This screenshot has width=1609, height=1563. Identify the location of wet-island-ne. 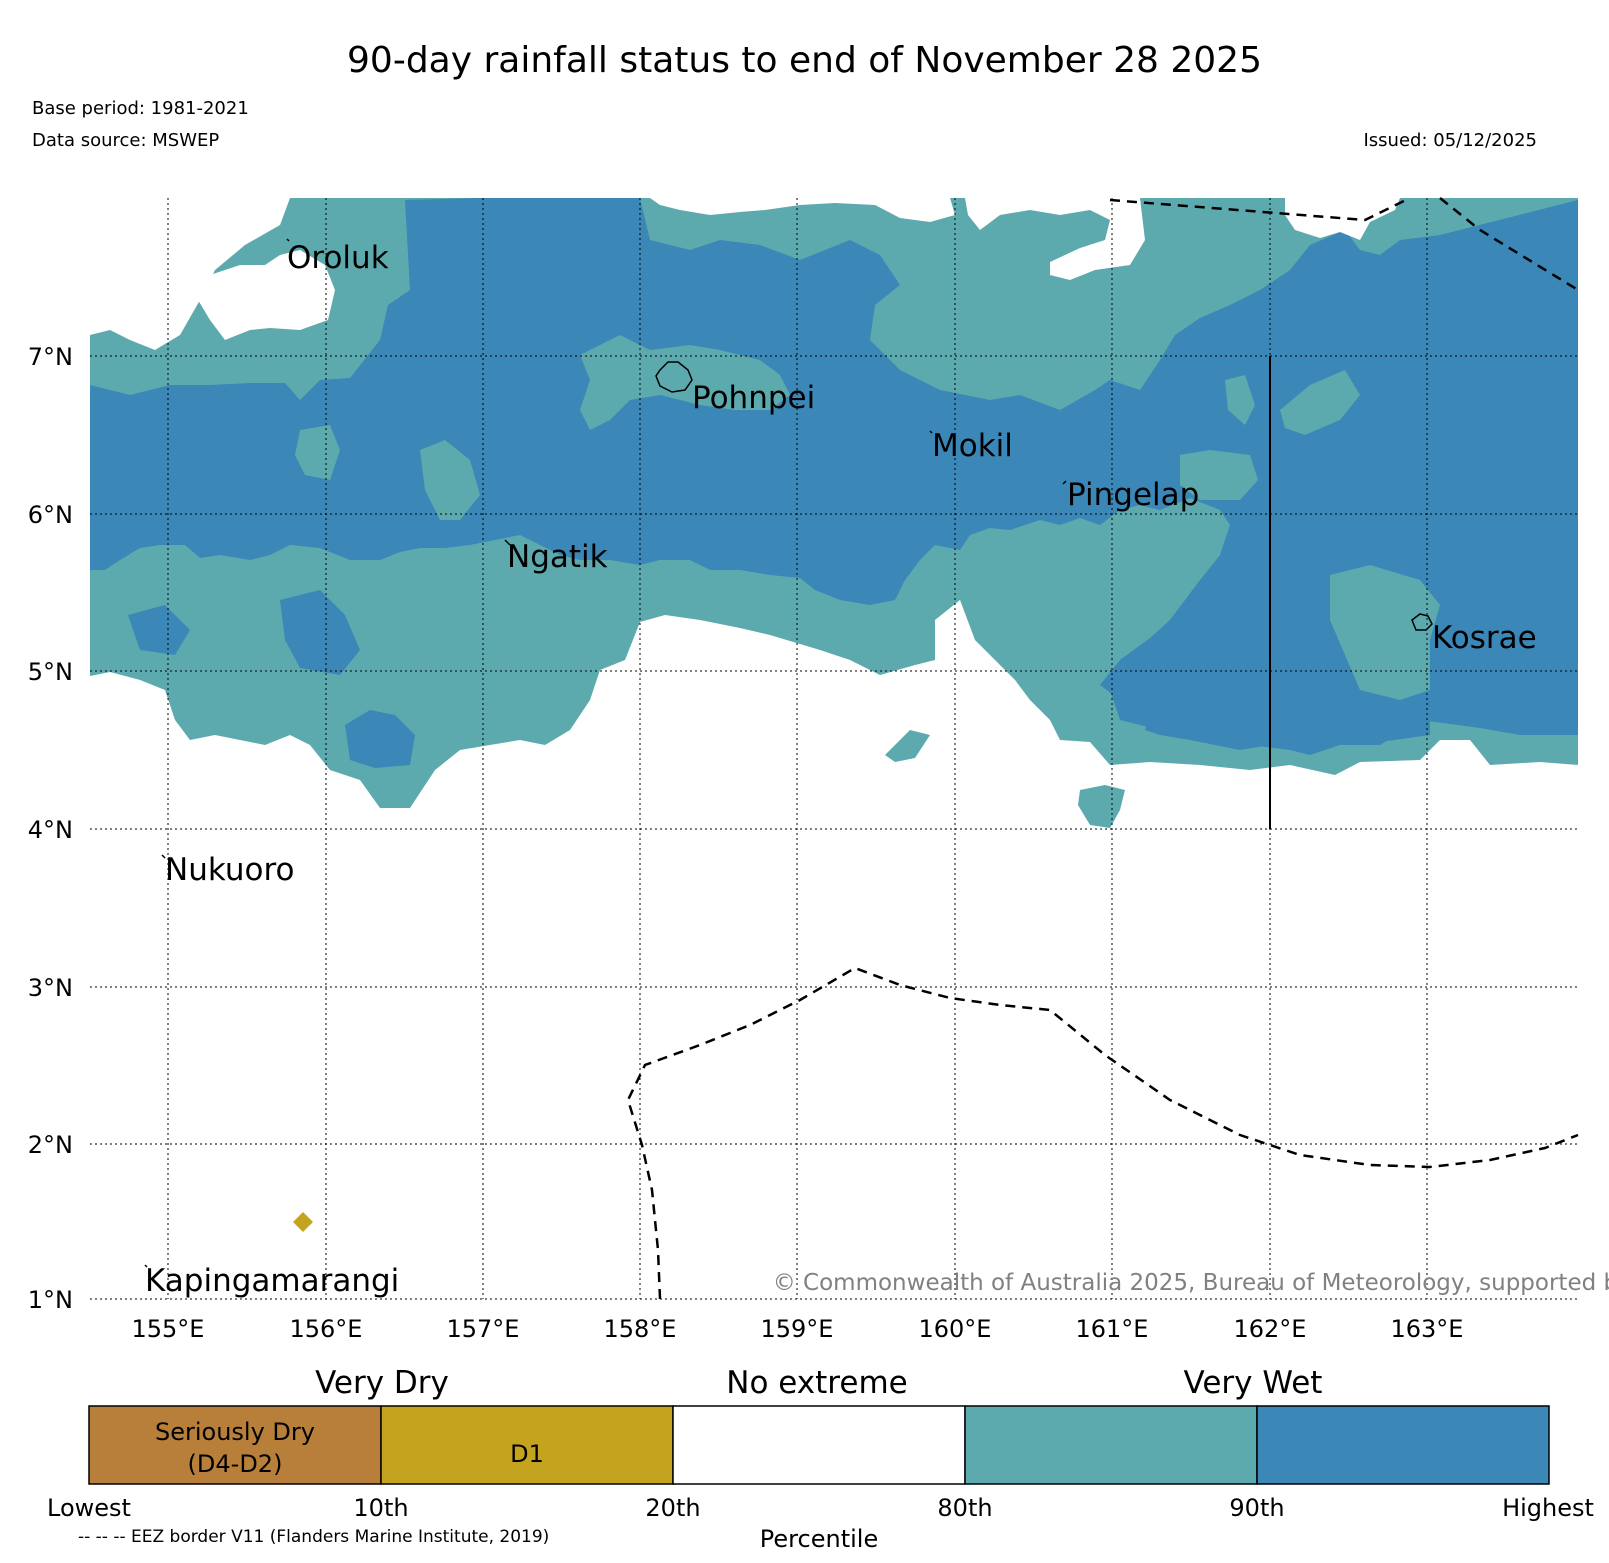
(1320, 402).